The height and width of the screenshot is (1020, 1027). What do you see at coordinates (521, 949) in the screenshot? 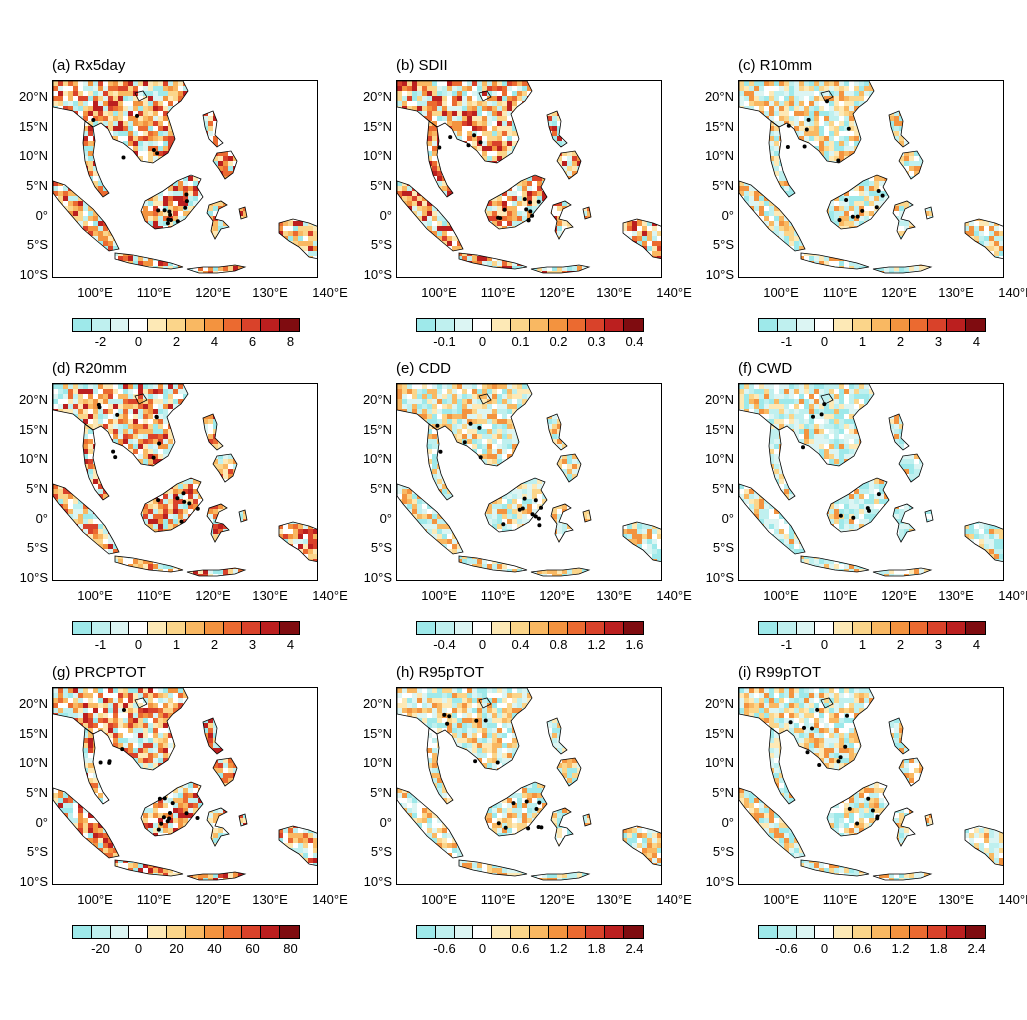
I see `colorbar-tick-label: 0.6` at bounding box center [521, 949].